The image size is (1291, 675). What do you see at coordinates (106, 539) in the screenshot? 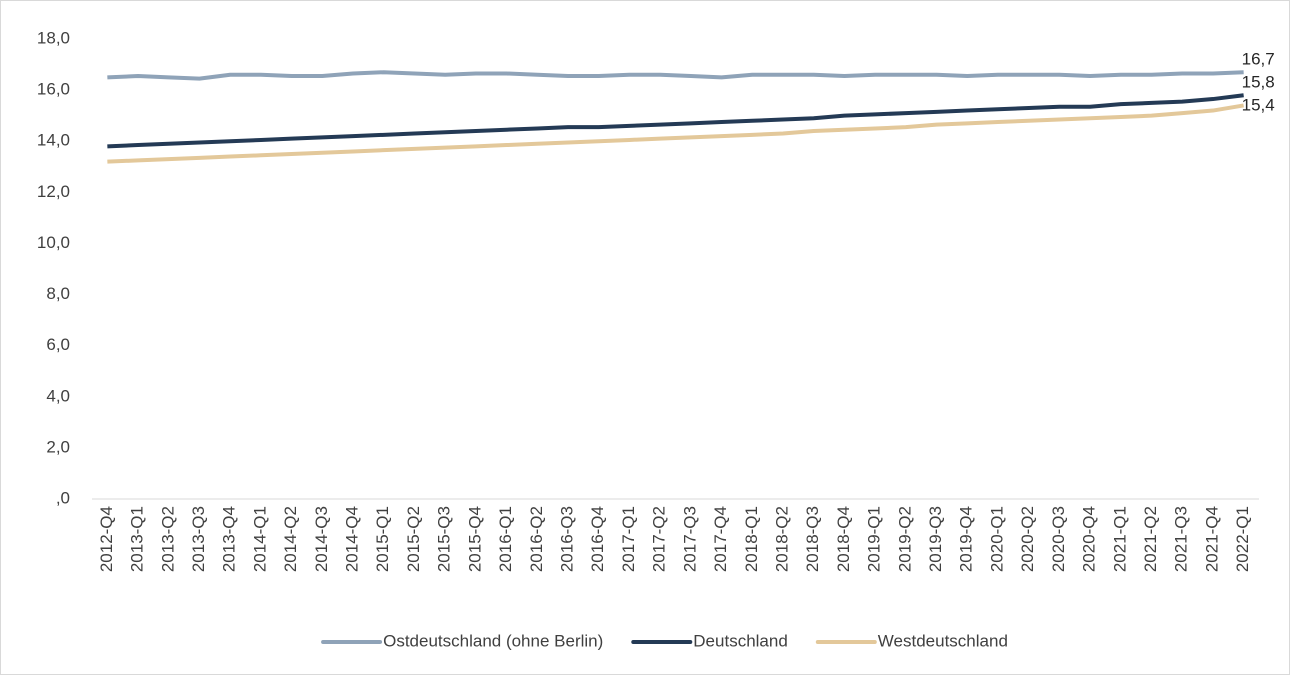
I see `x-tick-label: 2012-Q4` at bounding box center [106, 539].